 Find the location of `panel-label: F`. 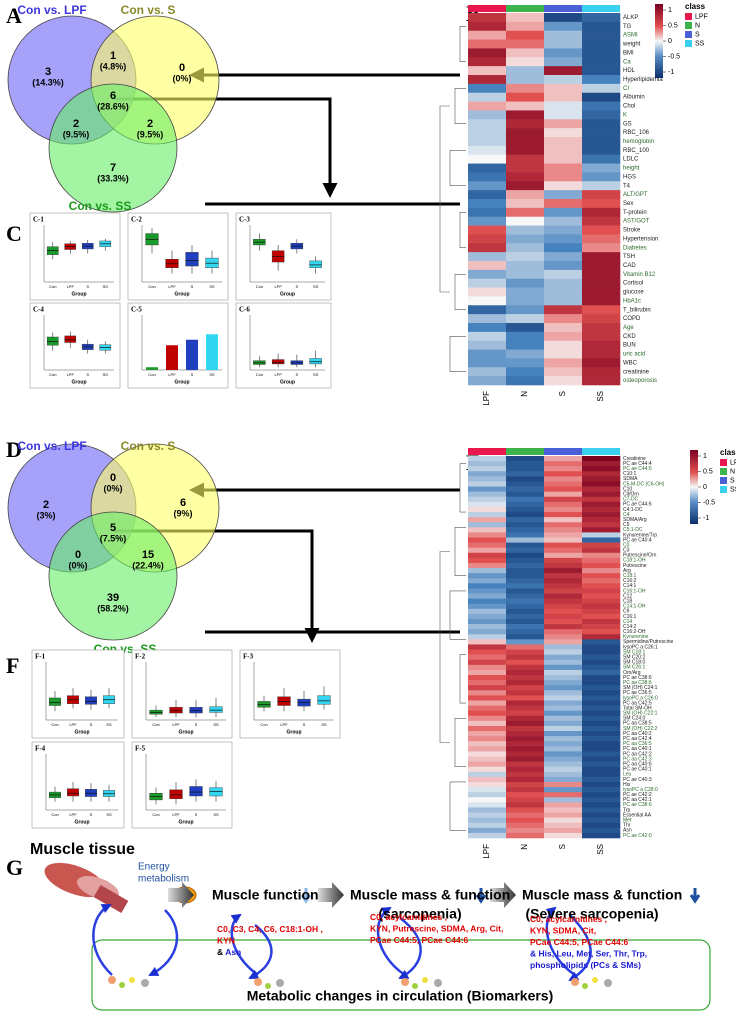

panel-label: F is located at coordinates (12, 665).